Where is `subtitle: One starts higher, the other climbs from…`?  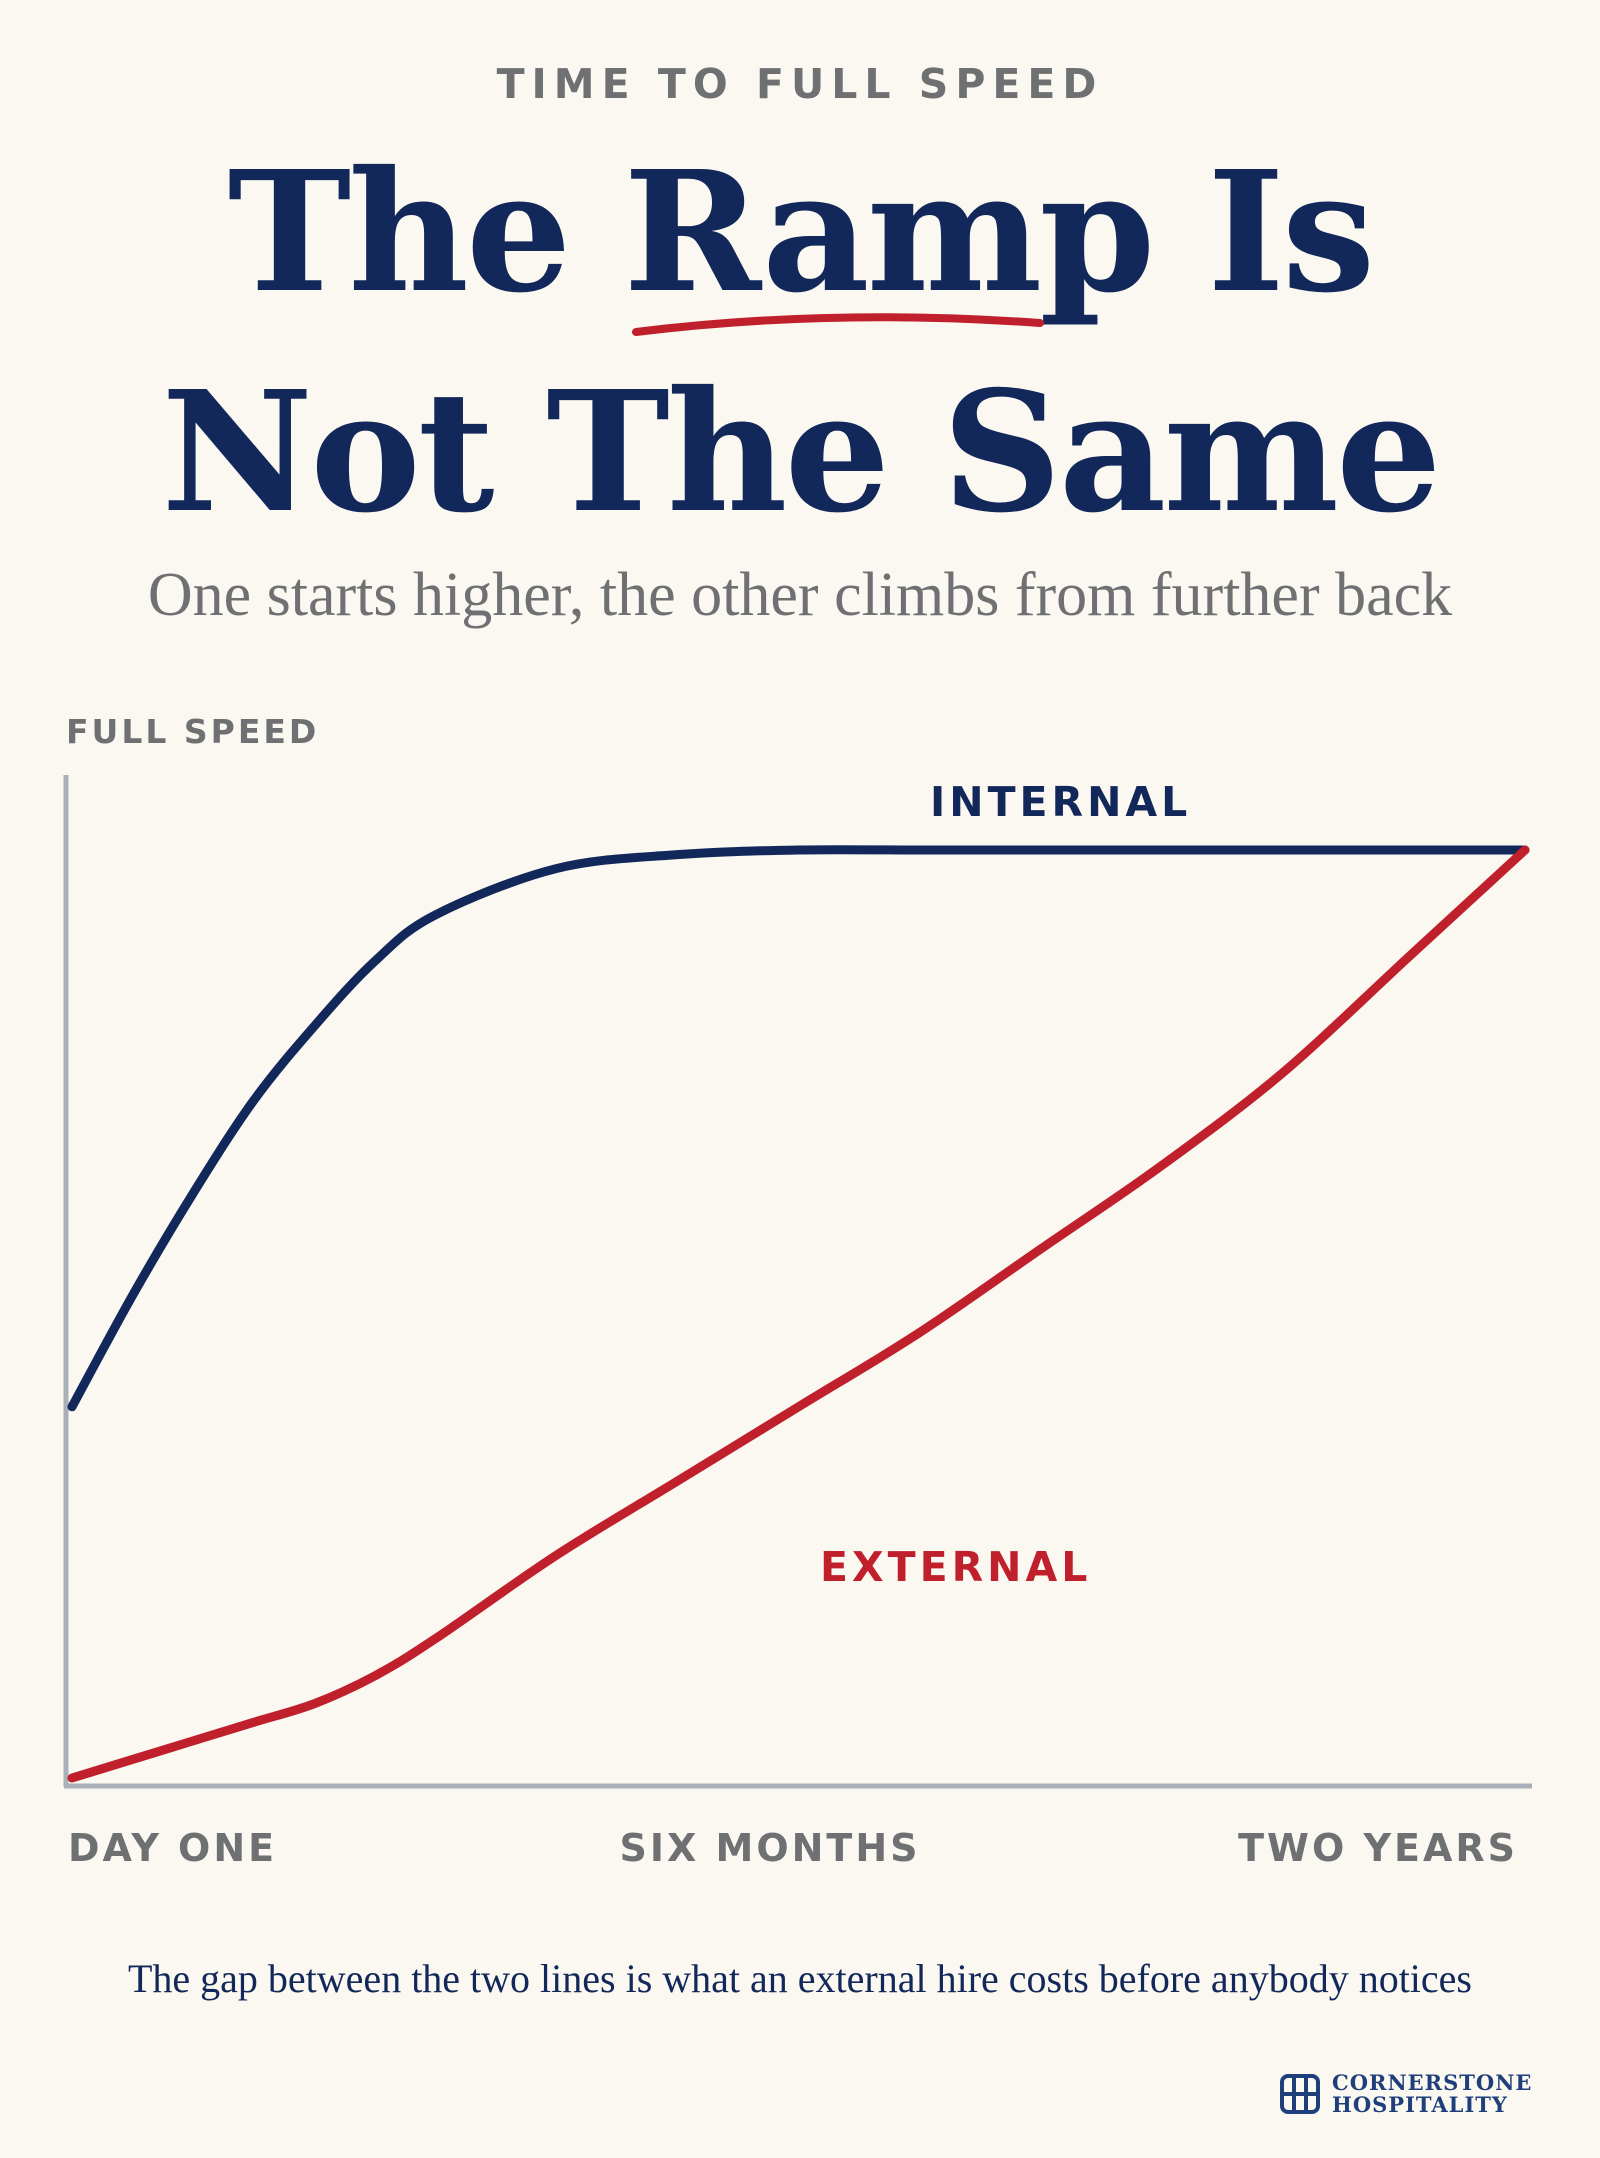
subtitle: One starts higher, the other climbs from… is located at coordinates (800, 595).